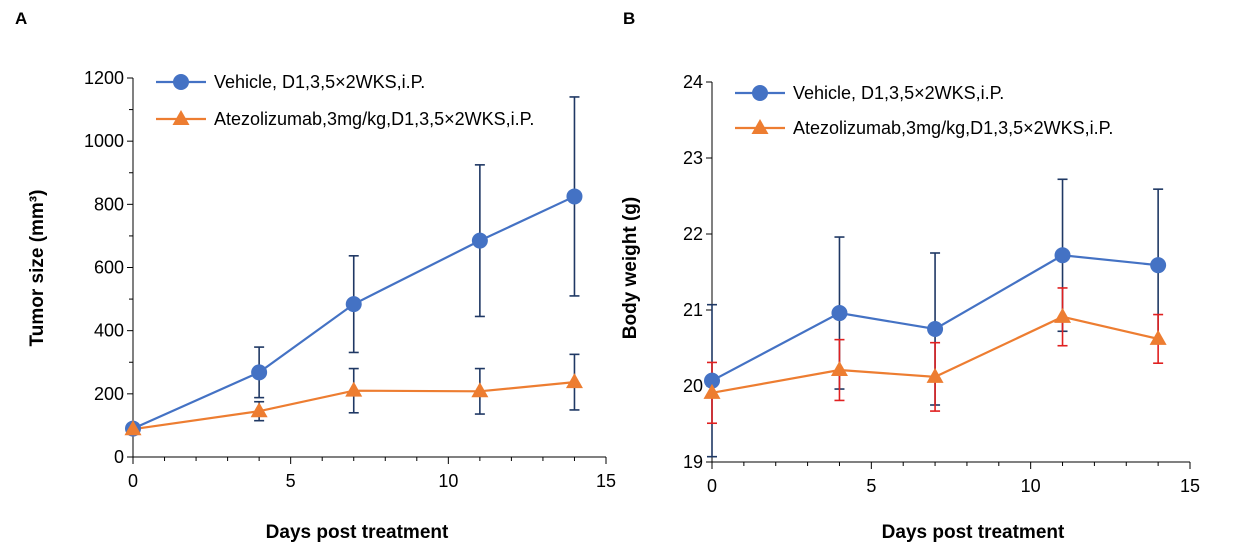 The image size is (1244, 556). Describe the element at coordinates (953, 128) in the screenshot. I see `panel-b-legend-atezolizumab-label: Atezolizumab,3mg/kg,D1,3,5×2WKS,i.P.` at that location.